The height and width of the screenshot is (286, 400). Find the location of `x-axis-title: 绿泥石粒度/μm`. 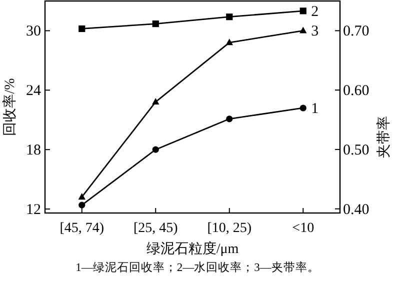

x-axis-title: 绿泥石粒度/μm is located at coordinates (192, 249).